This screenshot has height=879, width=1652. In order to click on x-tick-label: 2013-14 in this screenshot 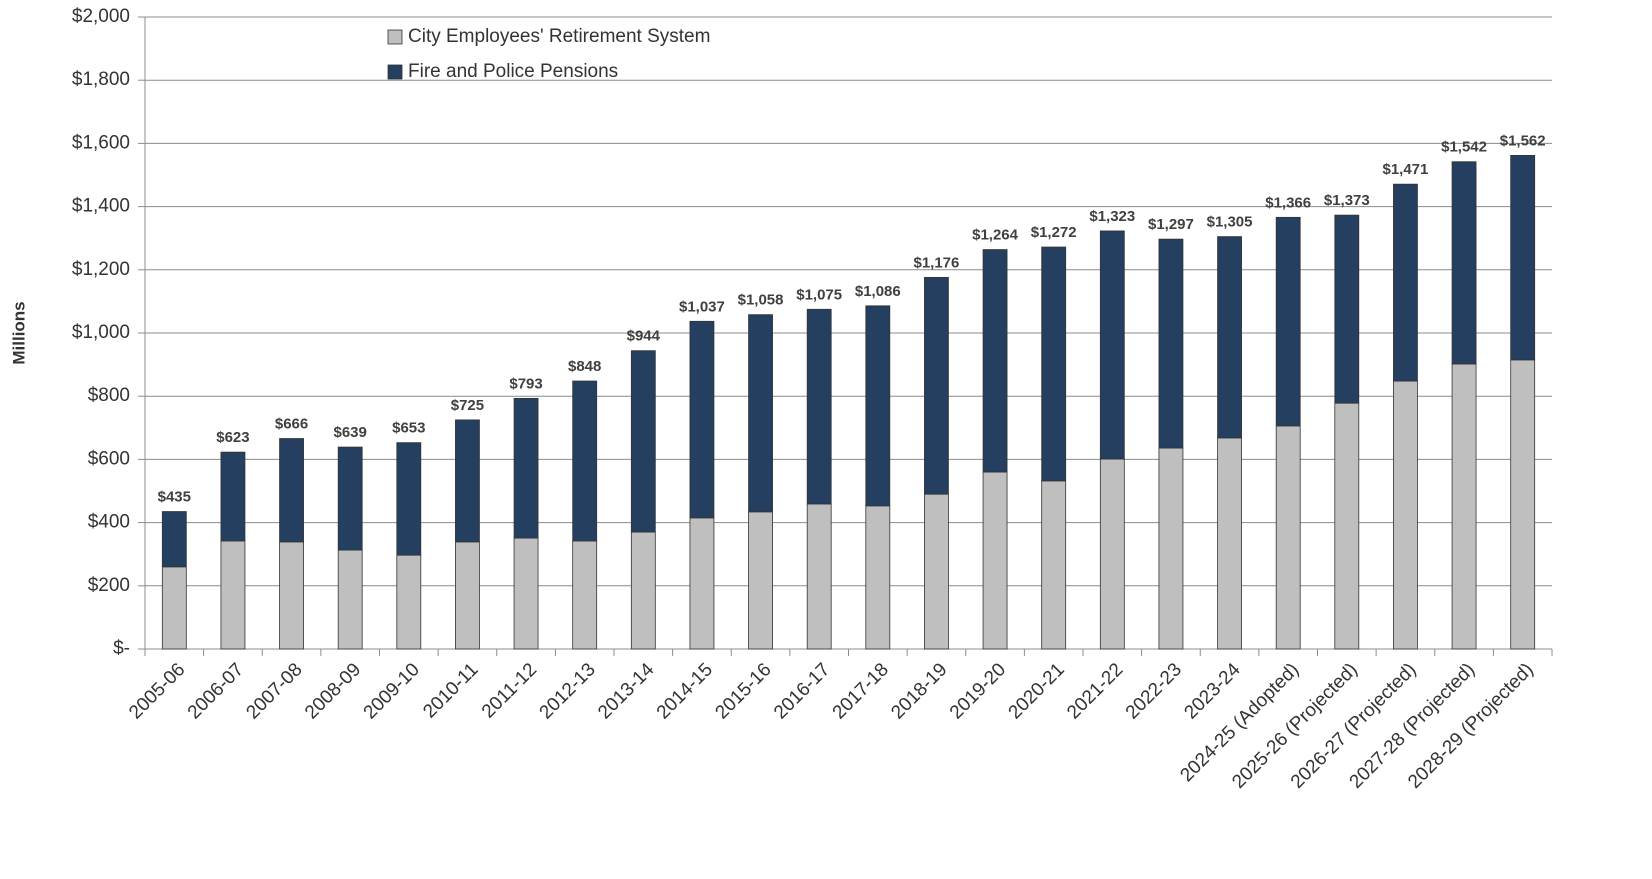, I will do `click(626, 691)`.